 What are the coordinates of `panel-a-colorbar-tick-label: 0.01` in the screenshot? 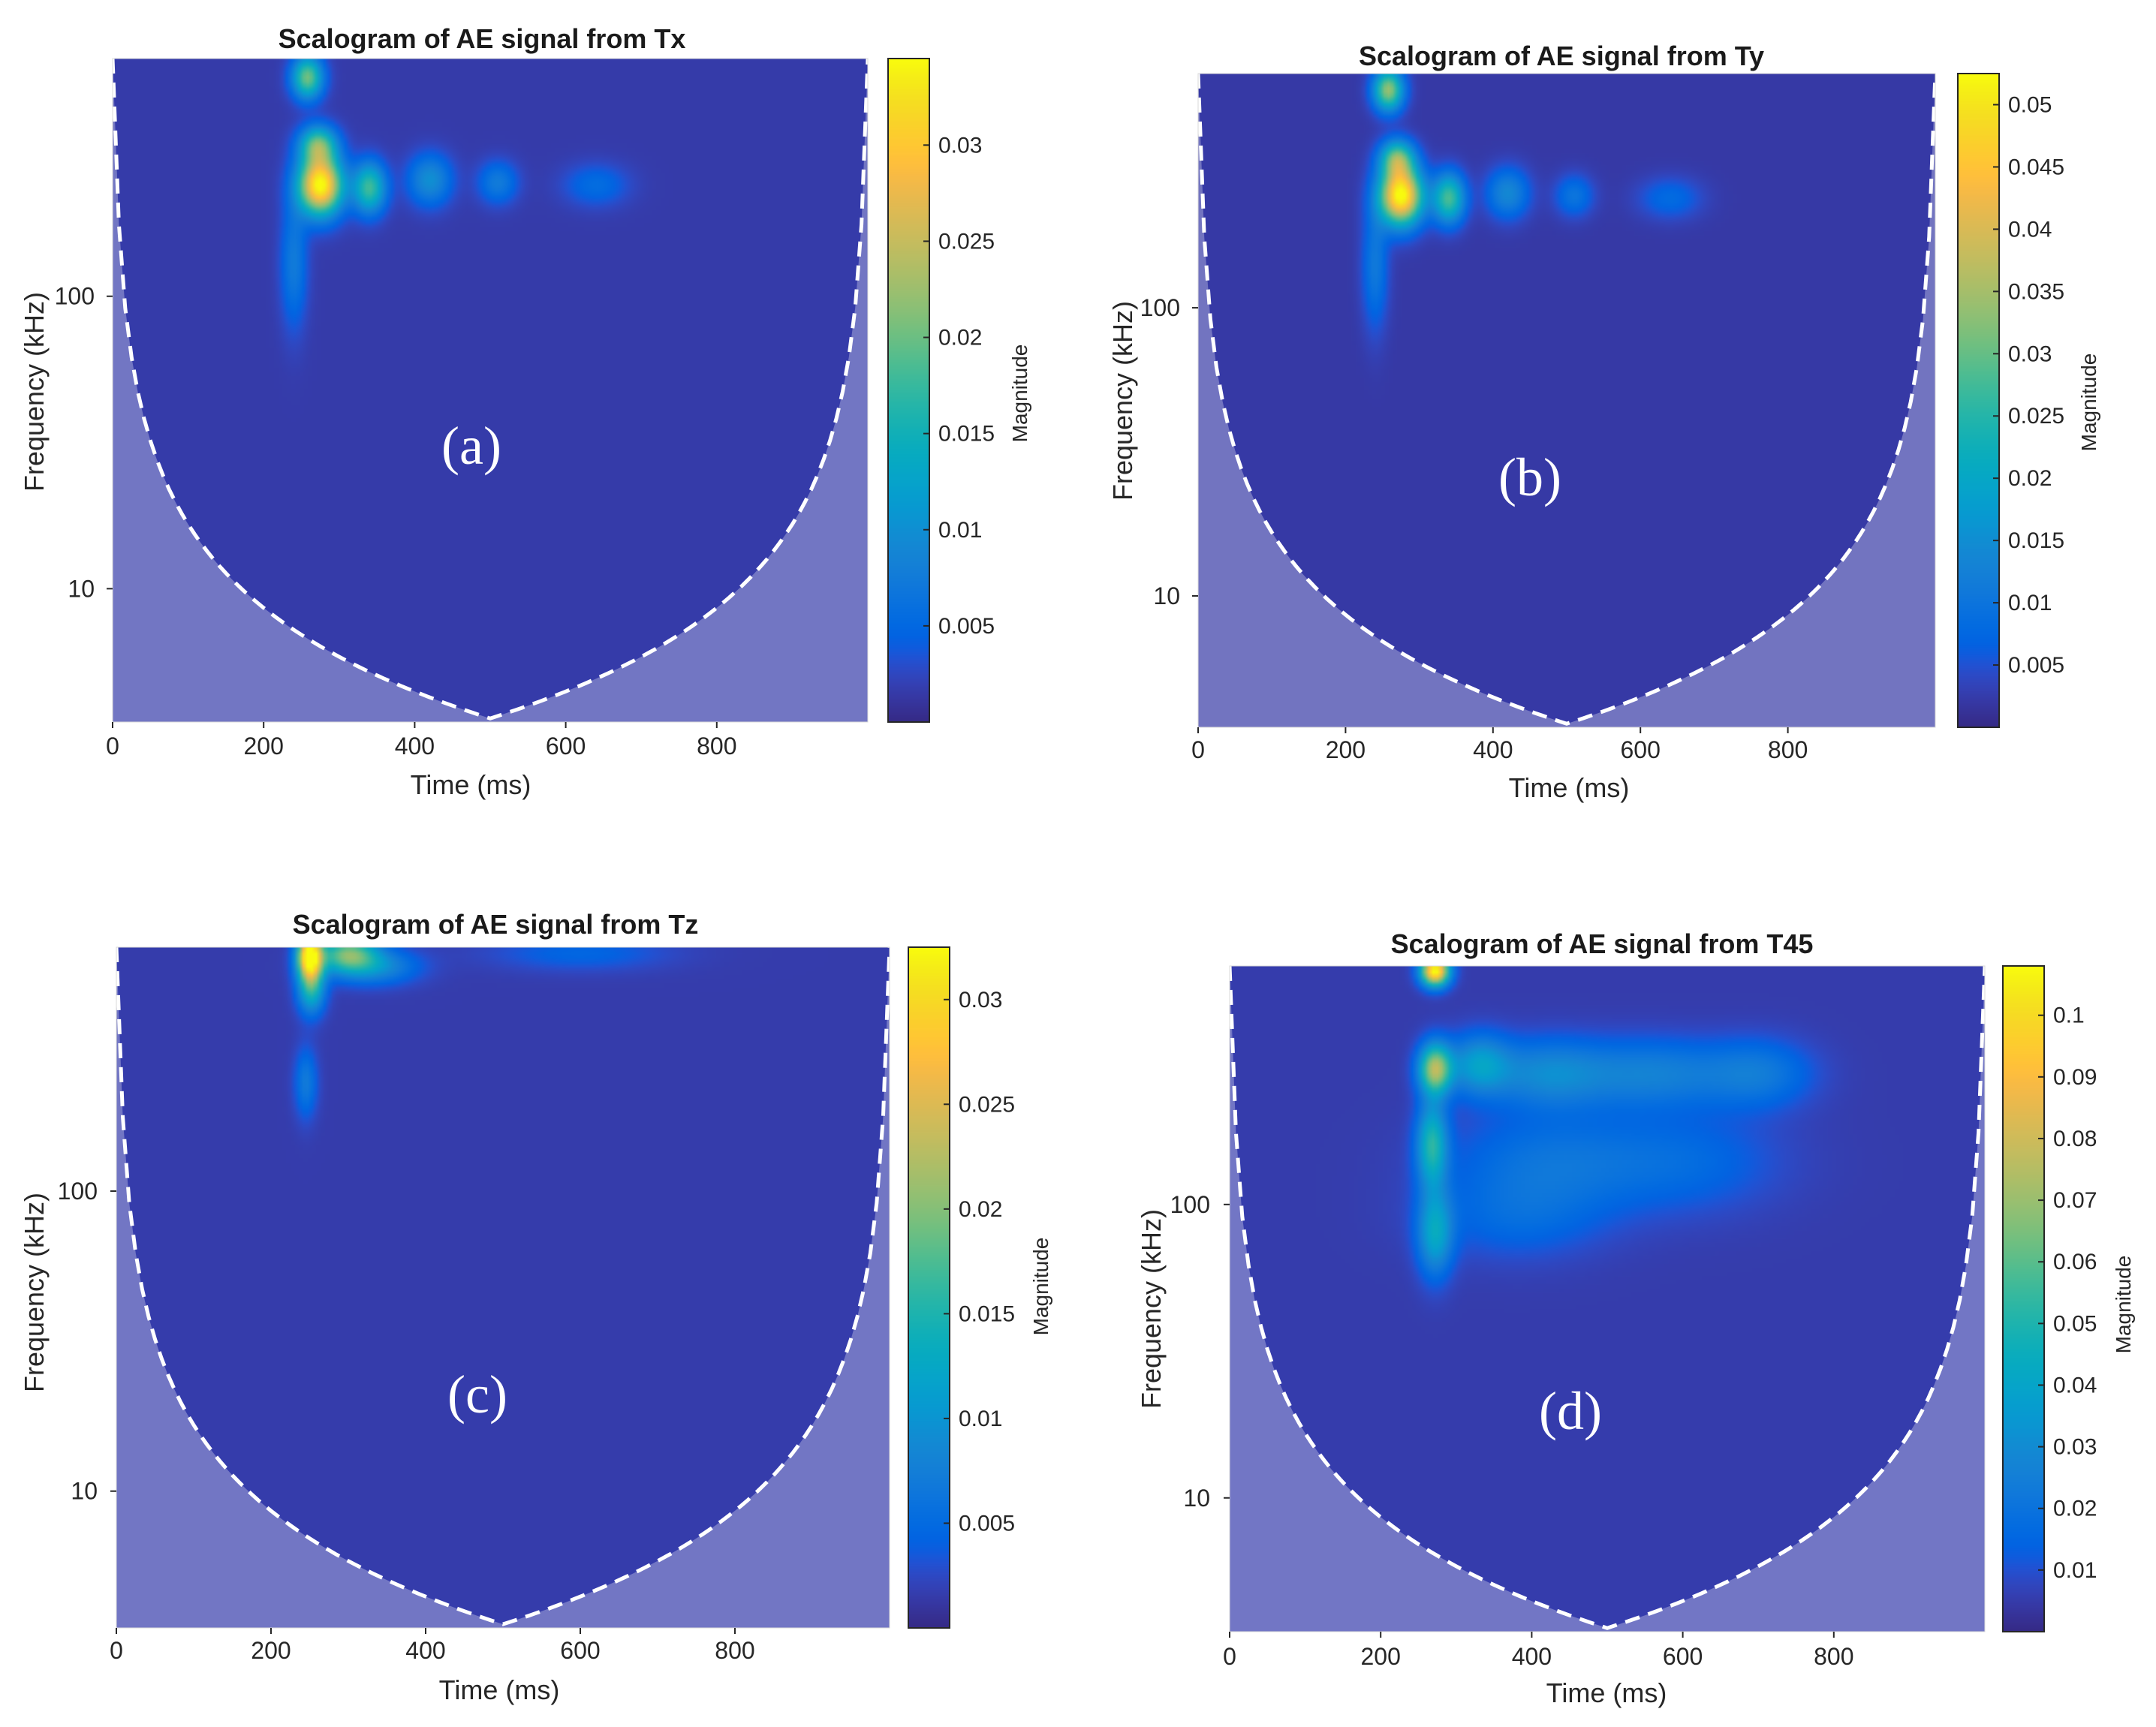 It's located at (960, 531).